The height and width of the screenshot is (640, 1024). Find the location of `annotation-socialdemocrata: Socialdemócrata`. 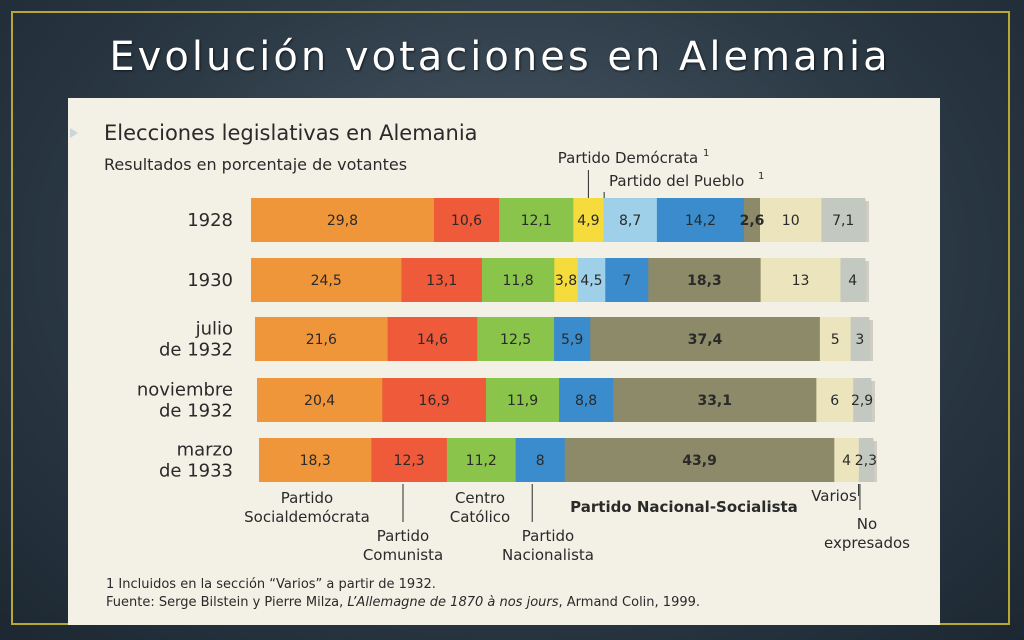

annotation-socialdemocrata: Socialdemócrata is located at coordinates (307, 517).